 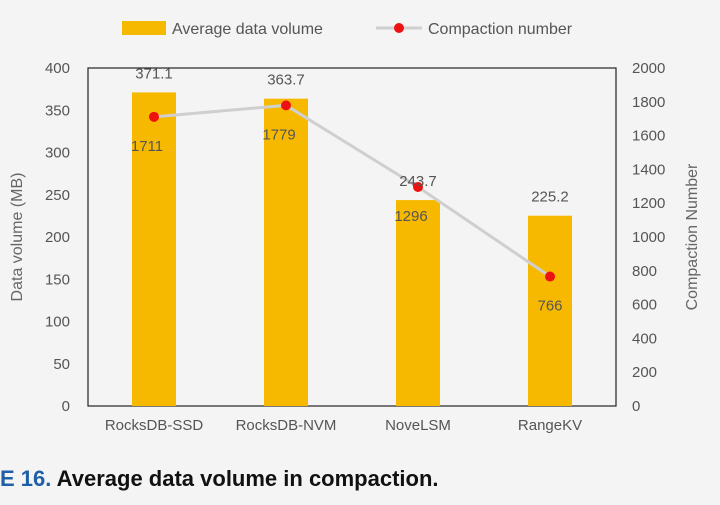 I want to click on y2-tick-label: 200, so click(x=644, y=372).